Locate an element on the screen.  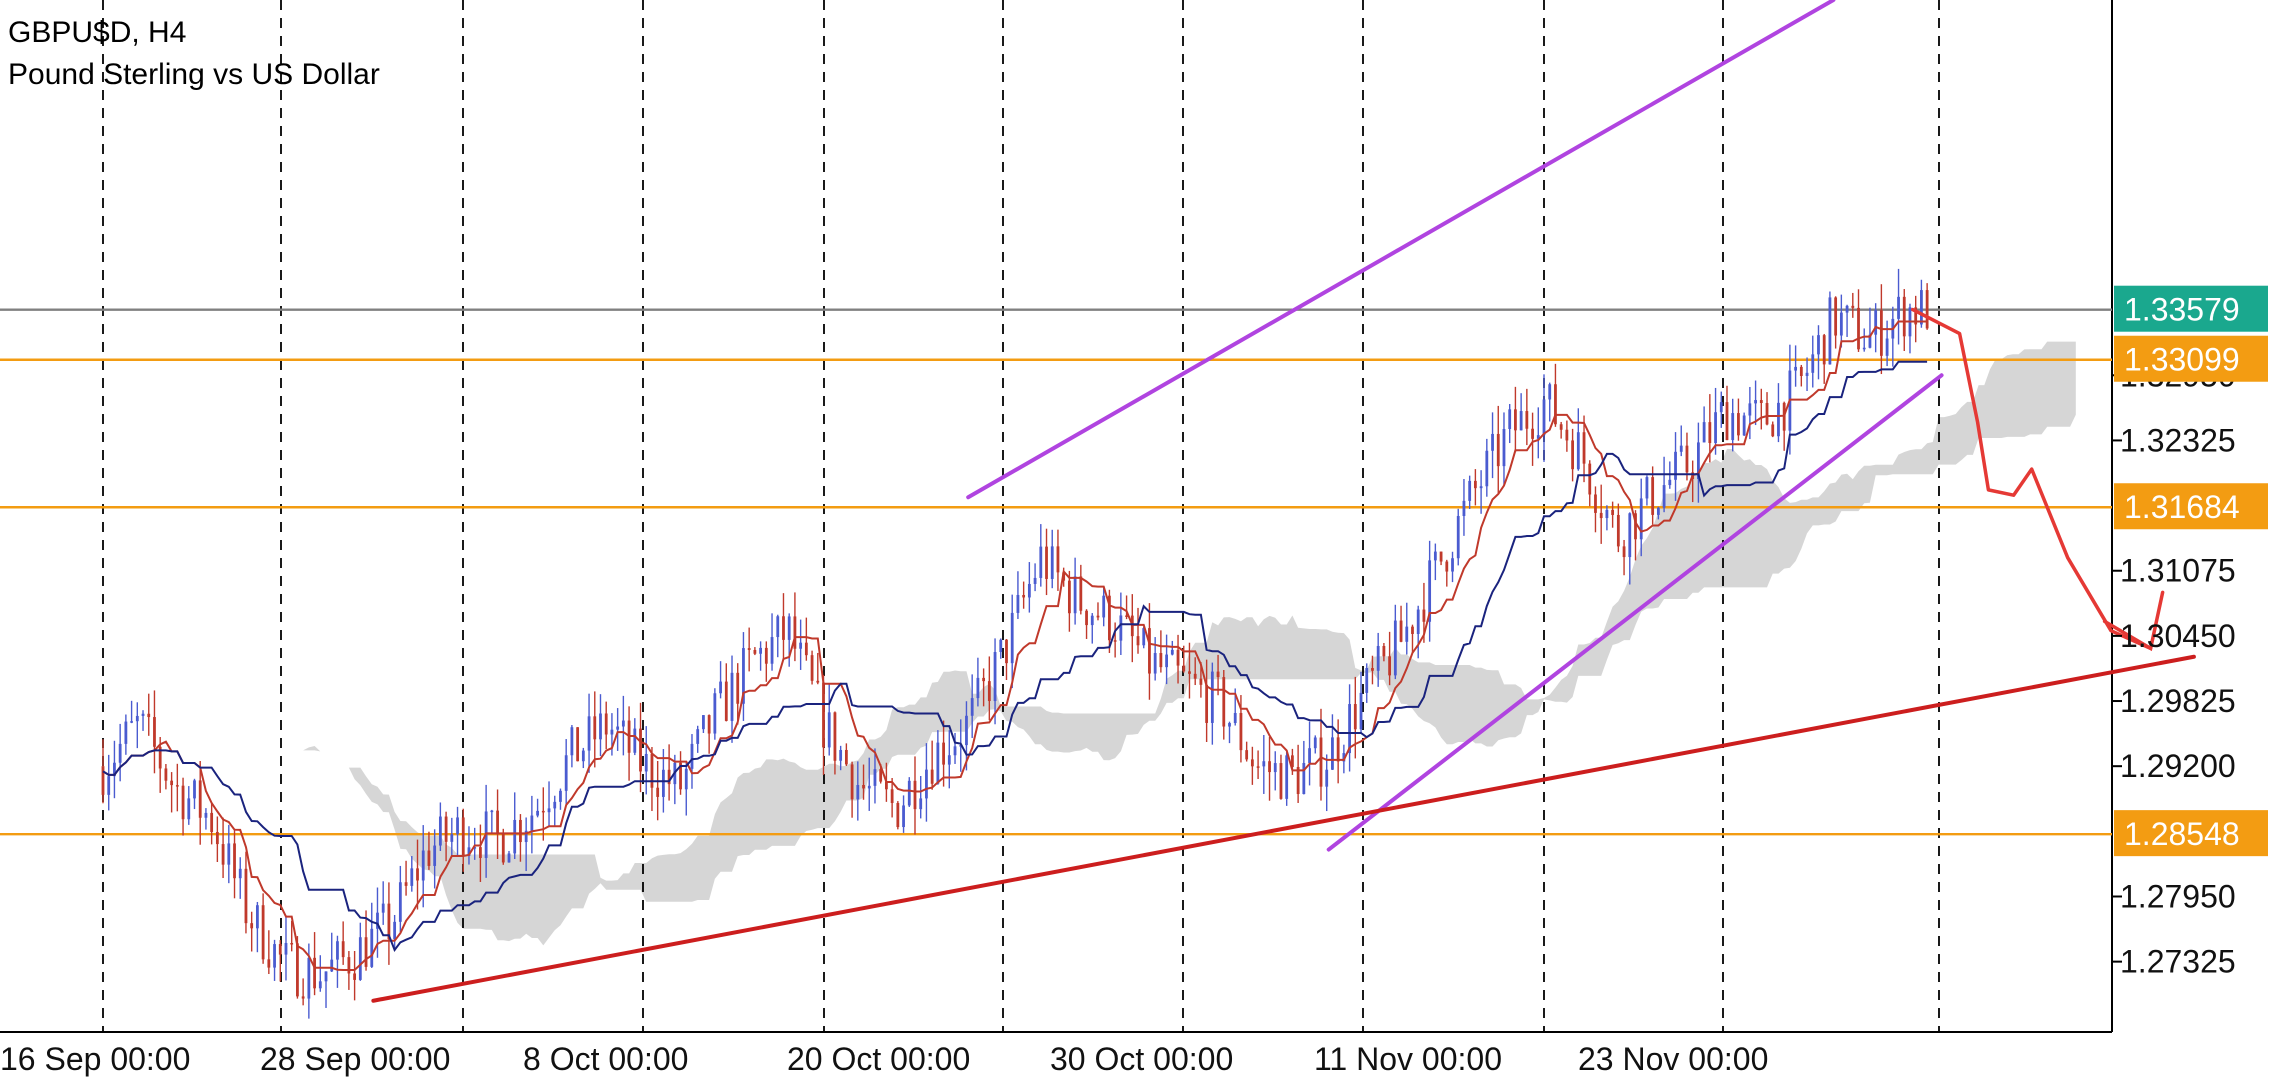
price-tick-label: 1.30450 is located at coordinates (2178, 636).